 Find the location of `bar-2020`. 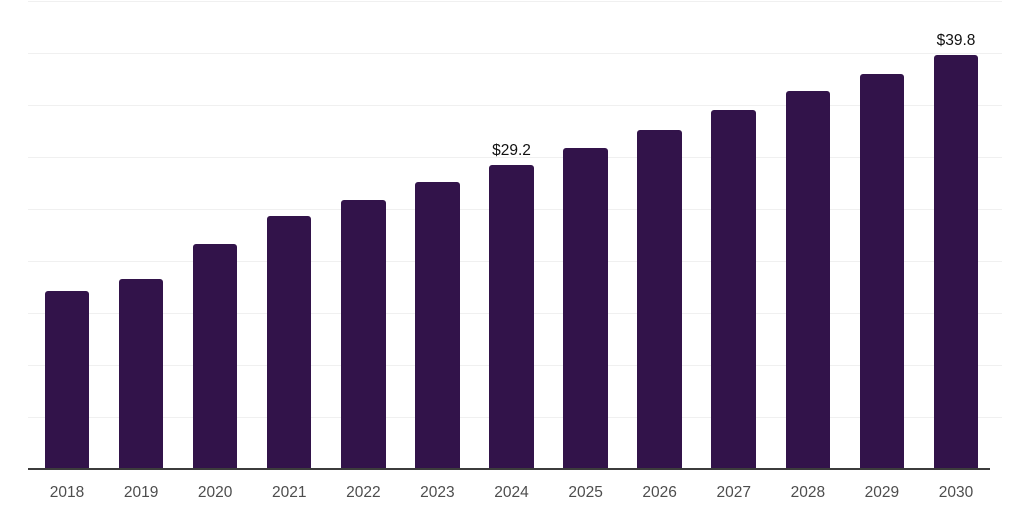

bar-2020 is located at coordinates (215, 356).